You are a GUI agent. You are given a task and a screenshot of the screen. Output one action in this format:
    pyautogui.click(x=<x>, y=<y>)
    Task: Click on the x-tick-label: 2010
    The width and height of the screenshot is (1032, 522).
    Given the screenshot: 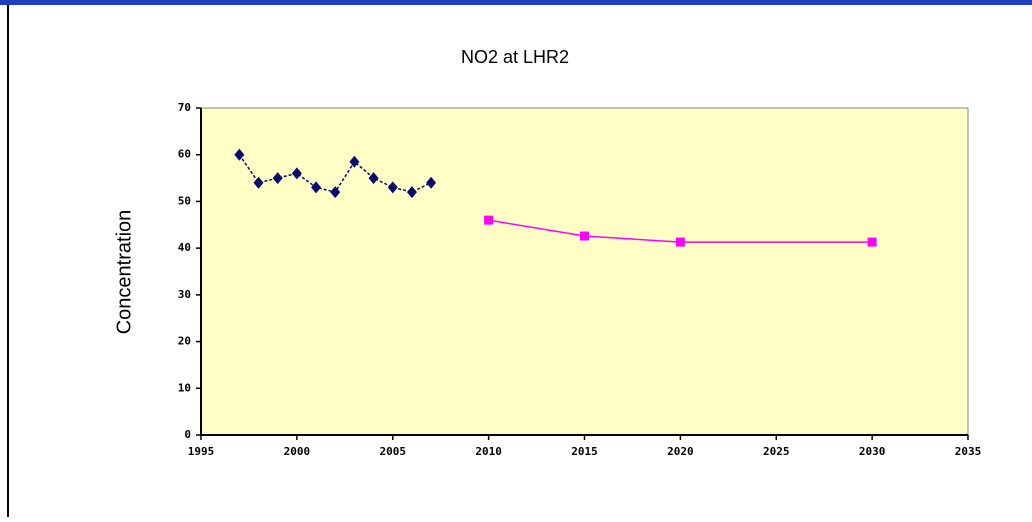 What is the action you would take?
    pyautogui.click(x=488, y=451)
    